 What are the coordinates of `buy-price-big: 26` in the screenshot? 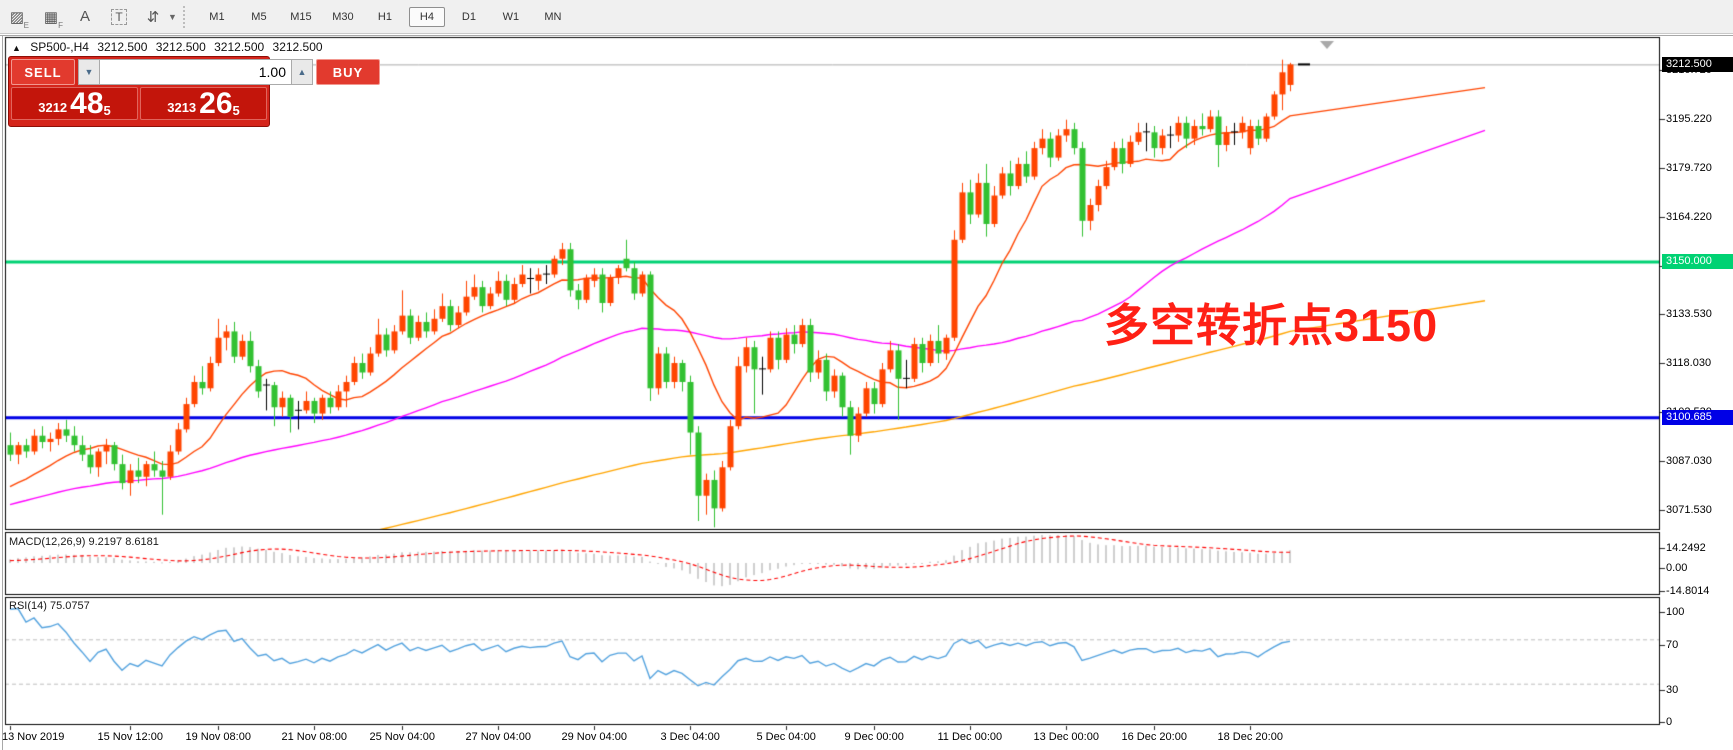 It's located at (216, 103).